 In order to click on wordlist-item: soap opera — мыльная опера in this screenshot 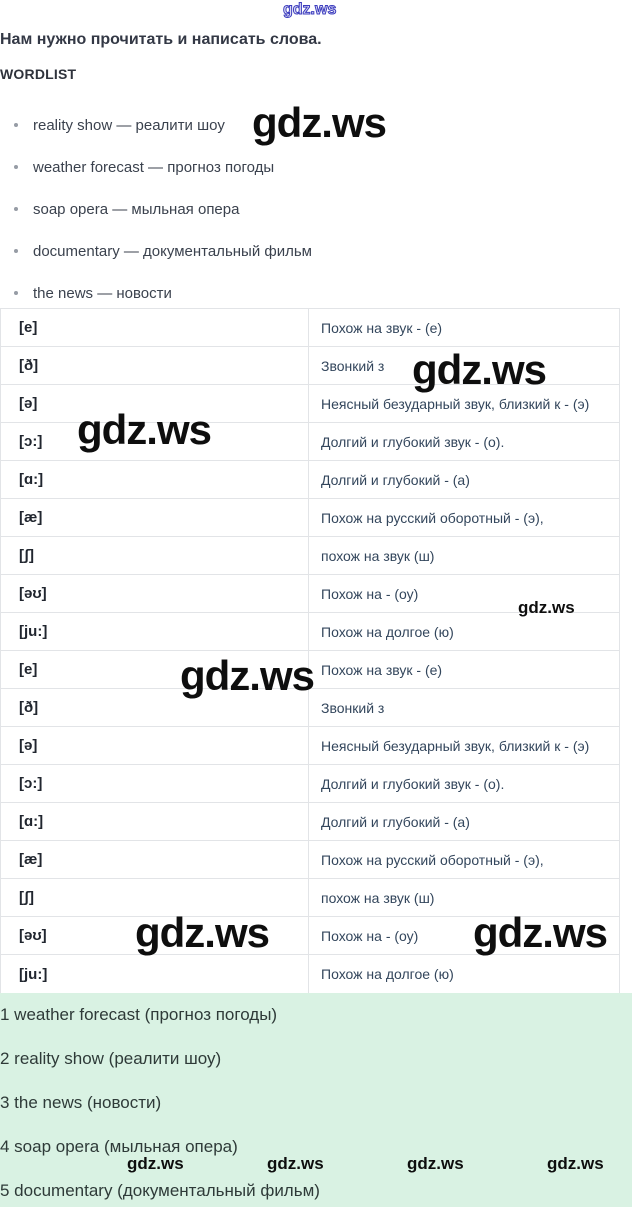, I will do `click(316, 209)`.